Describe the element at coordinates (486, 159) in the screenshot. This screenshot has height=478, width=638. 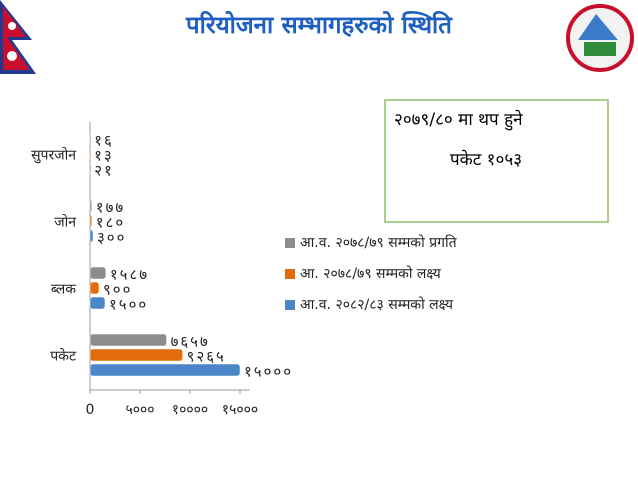
I see `note-line: पकेट १०५३` at that location.